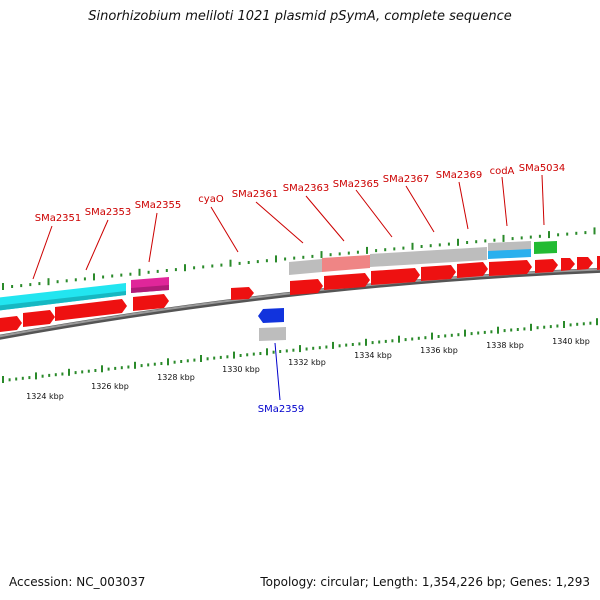 The height and width of the screenshot is (600, 600). Describe the element at coordinates (281, 409) in the screenshot. I see `gene-label-reverse: SMa2359` at that location.